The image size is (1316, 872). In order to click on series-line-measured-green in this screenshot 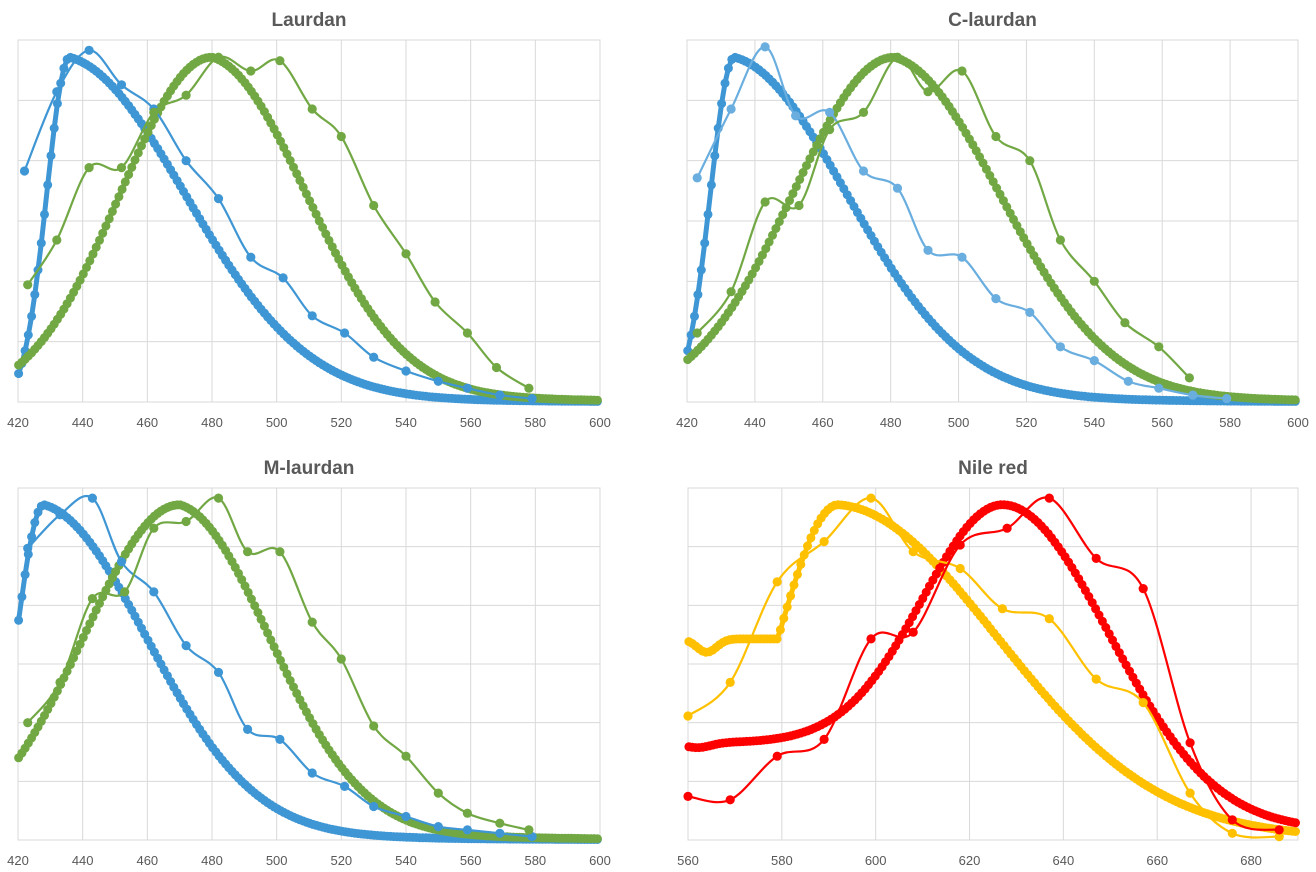, I will do `click(943, 217)`.